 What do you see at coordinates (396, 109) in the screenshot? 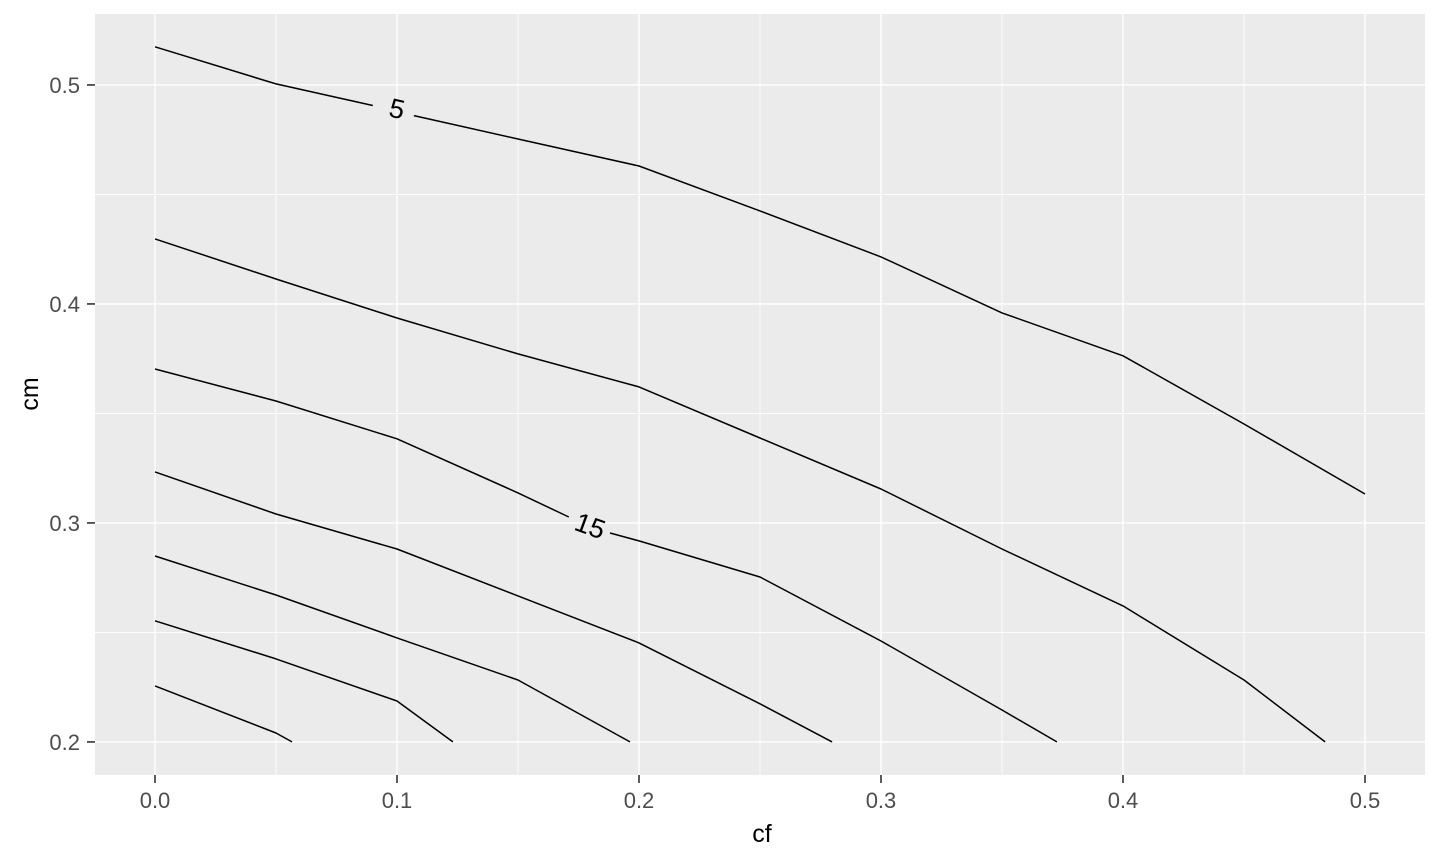
I see `contour-label-5: 5` at bounding box center [396, 109].